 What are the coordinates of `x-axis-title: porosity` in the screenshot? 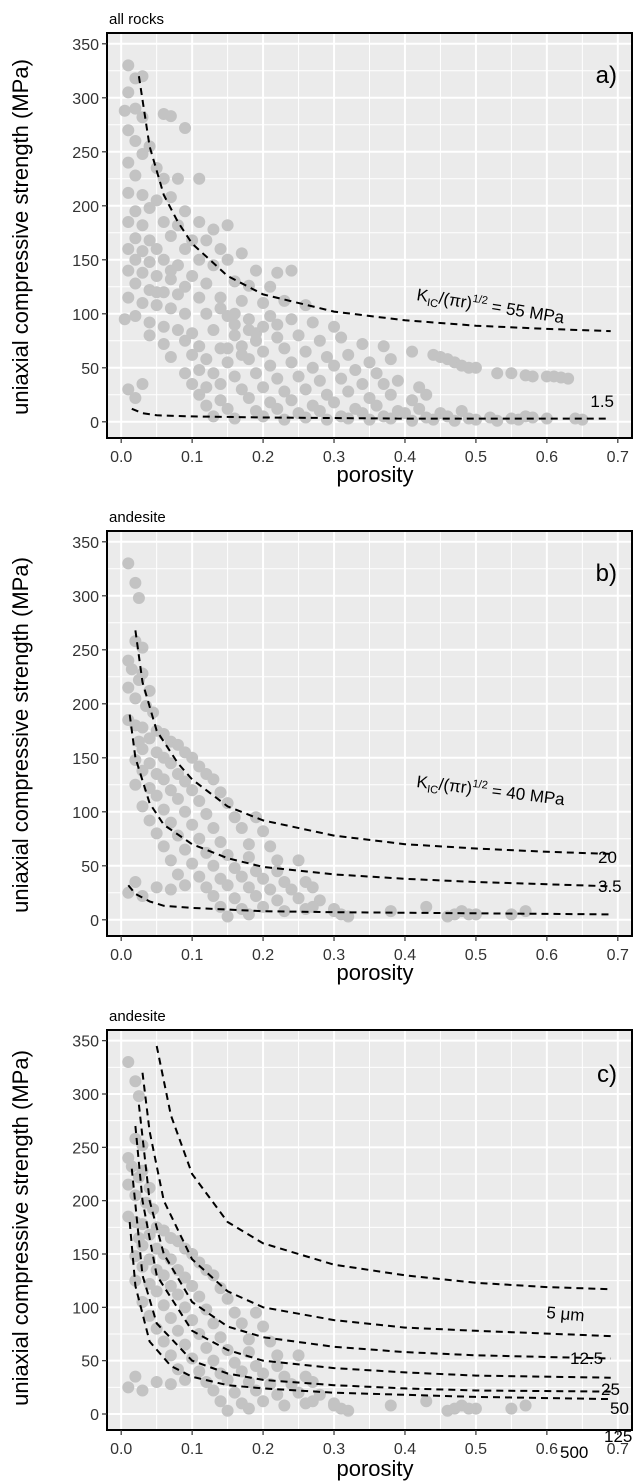 It's located at (374, 1468).